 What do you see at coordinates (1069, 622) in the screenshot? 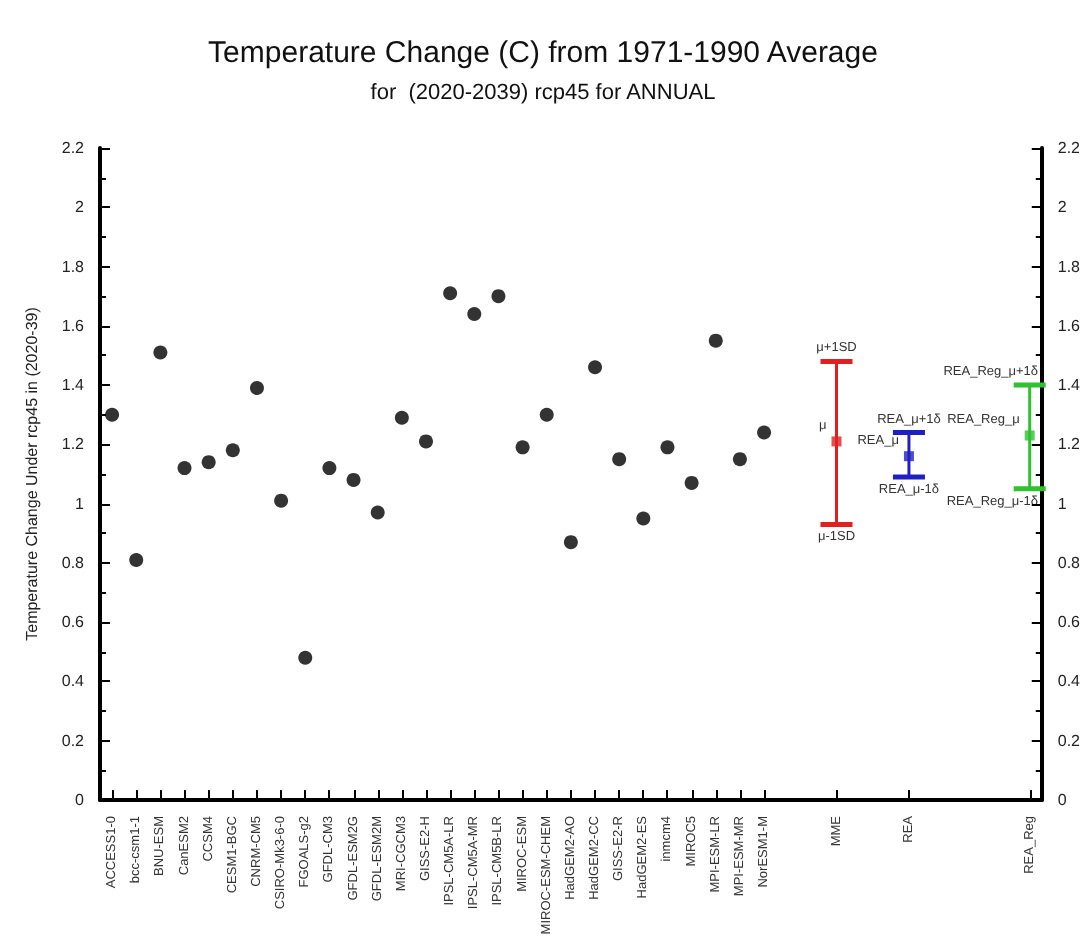
I see `y2-tick-label: 0.6` at bounding box center [1069, 622].